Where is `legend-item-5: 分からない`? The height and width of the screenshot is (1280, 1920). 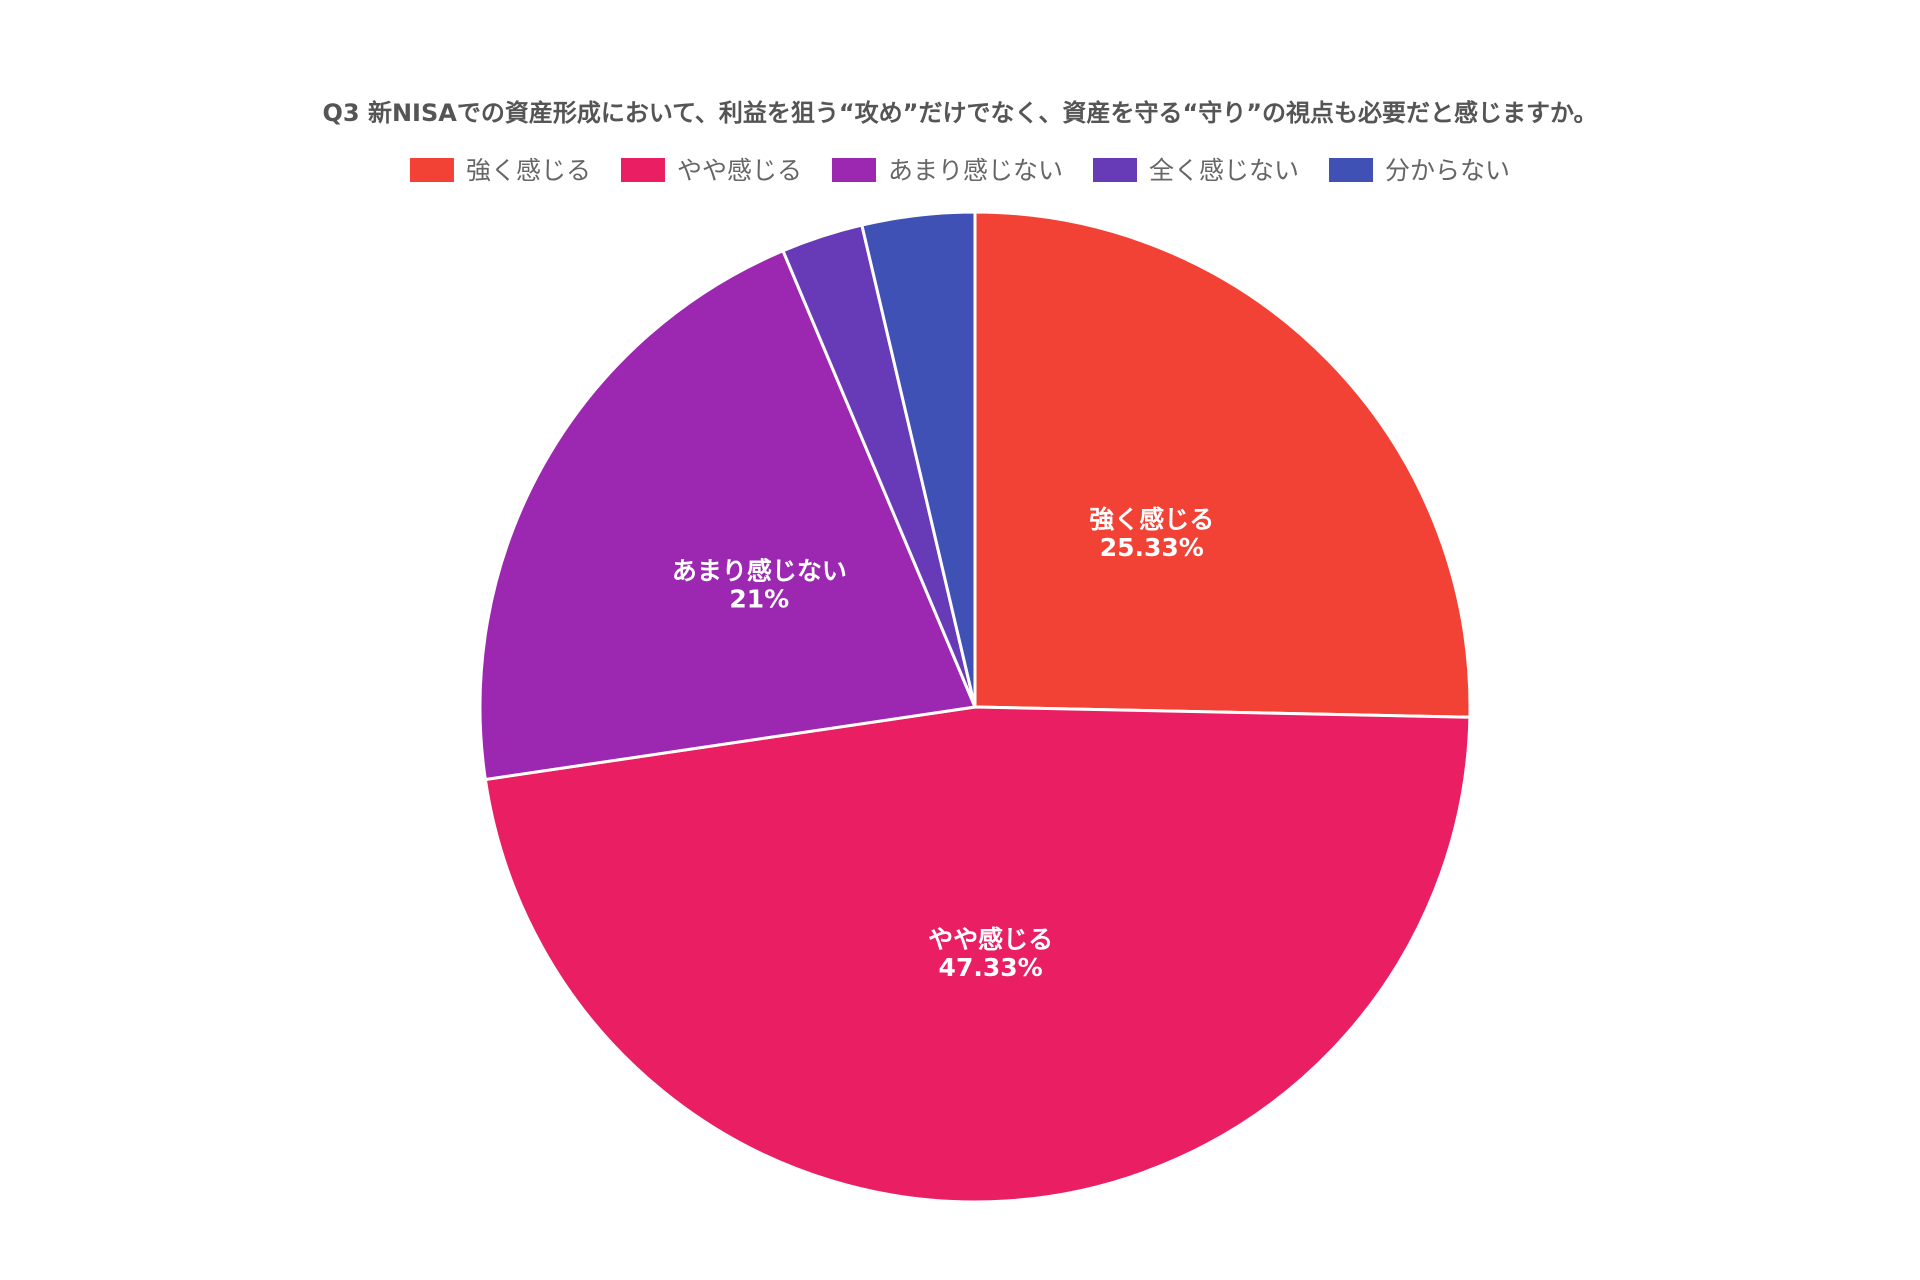
legend-item-5: 分からない is located at coordinates (1419, 170).